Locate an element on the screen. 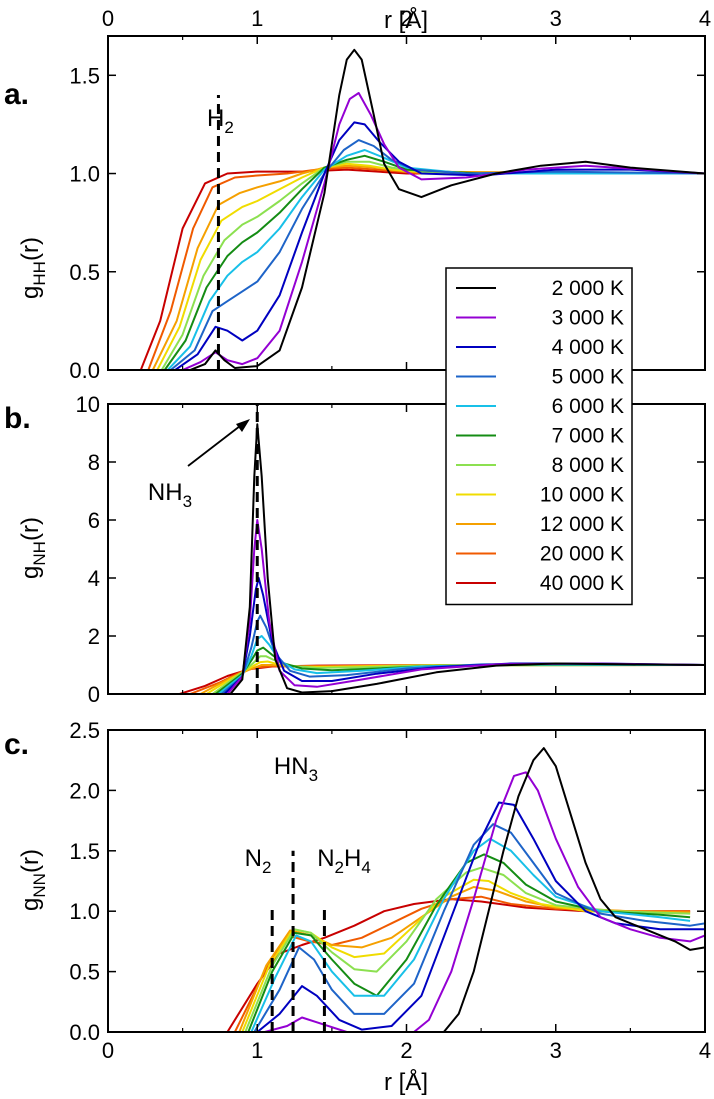 The image size is (714, 1099). legend-label: 7 000 K is located at coordinates (588, 436).